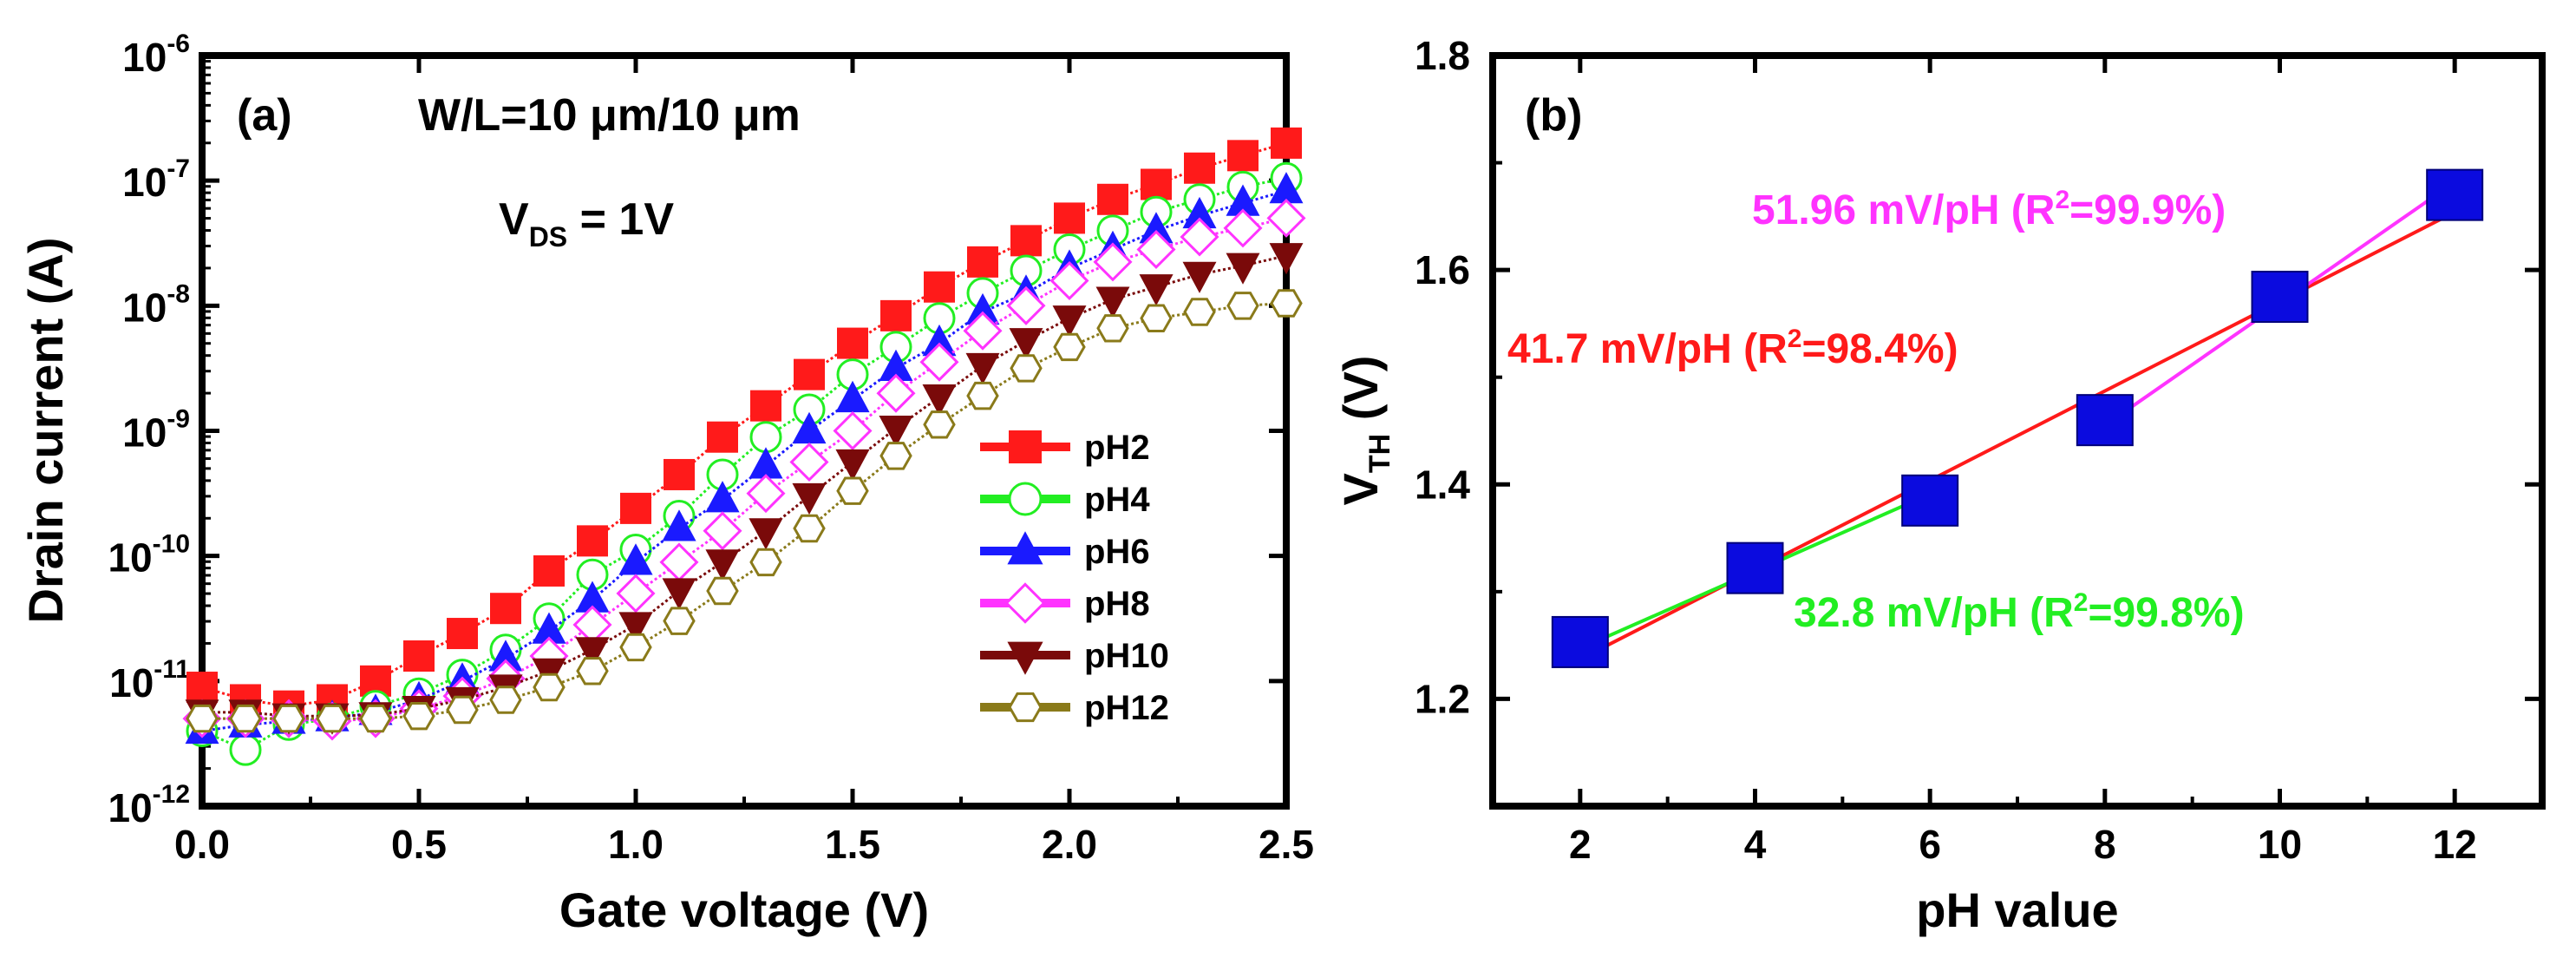  I want to click on ann-overall-suffix: =98.4%), so click(1879, 349).